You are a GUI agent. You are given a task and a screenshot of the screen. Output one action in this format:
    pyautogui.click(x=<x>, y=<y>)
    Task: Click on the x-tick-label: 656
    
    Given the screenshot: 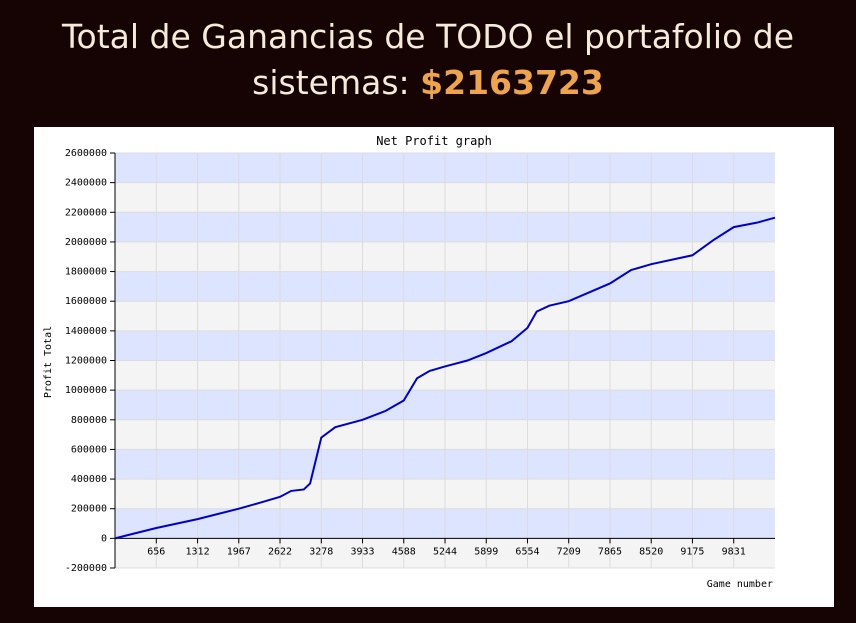 What is the action you would take?
    pyautogui.click(x=156, y=551)
    